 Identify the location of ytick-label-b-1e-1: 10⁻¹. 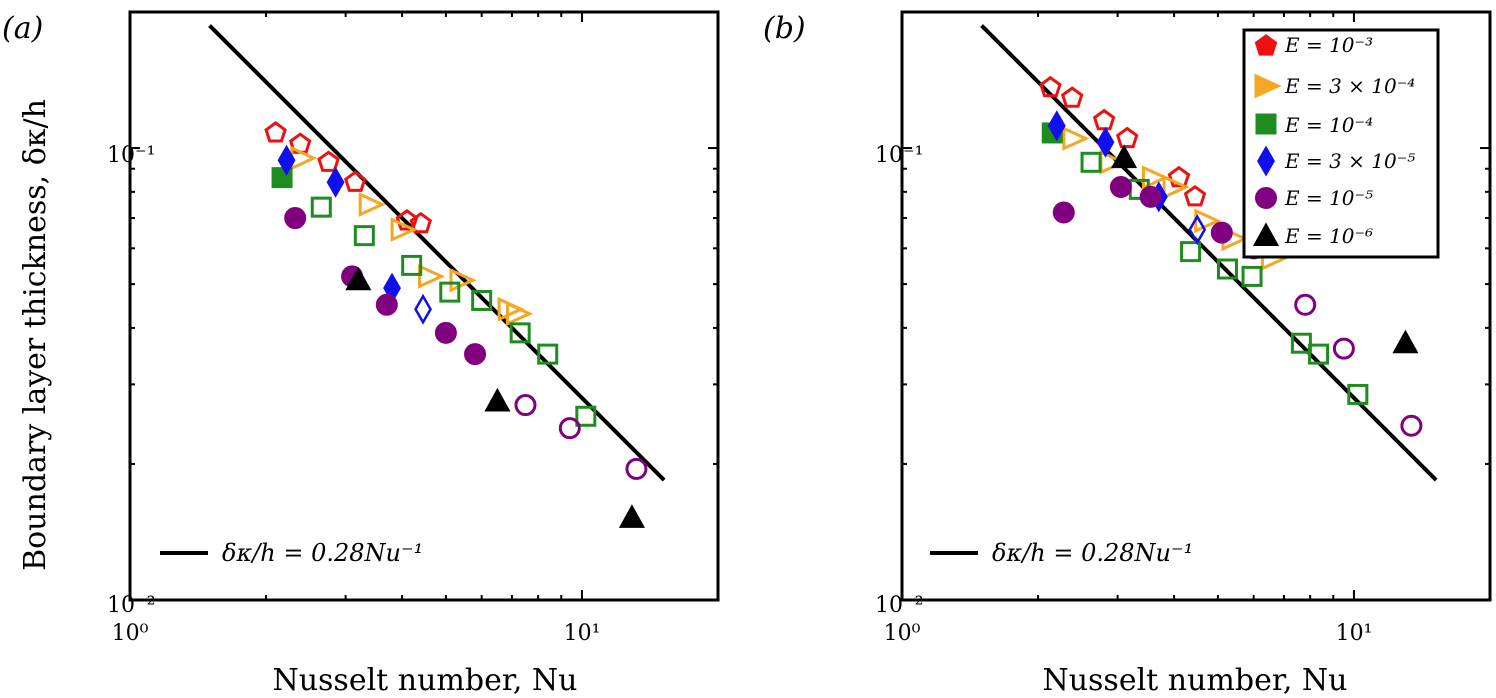
(899, 155).